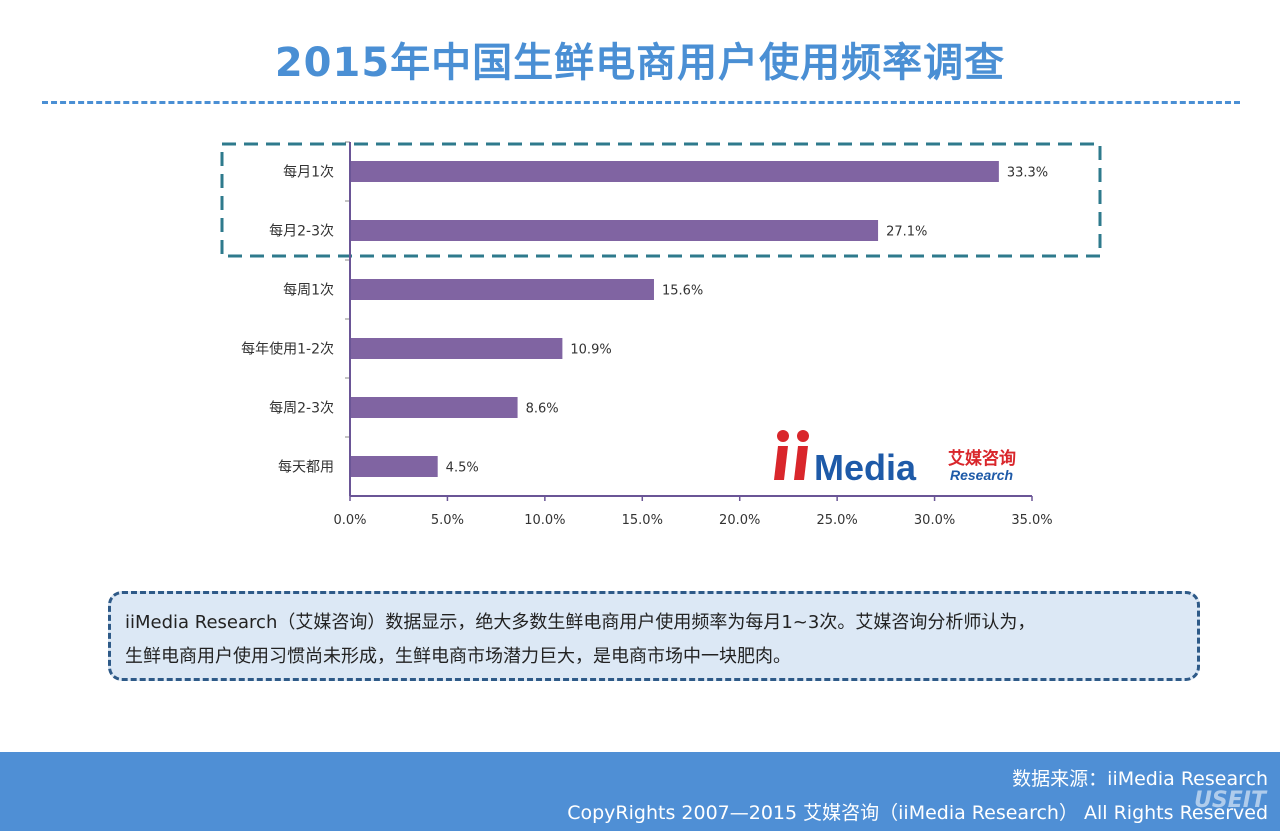 This screenshot has height=831, width=1280. I want to click on value-label: 10.9%, so click(590, 350).